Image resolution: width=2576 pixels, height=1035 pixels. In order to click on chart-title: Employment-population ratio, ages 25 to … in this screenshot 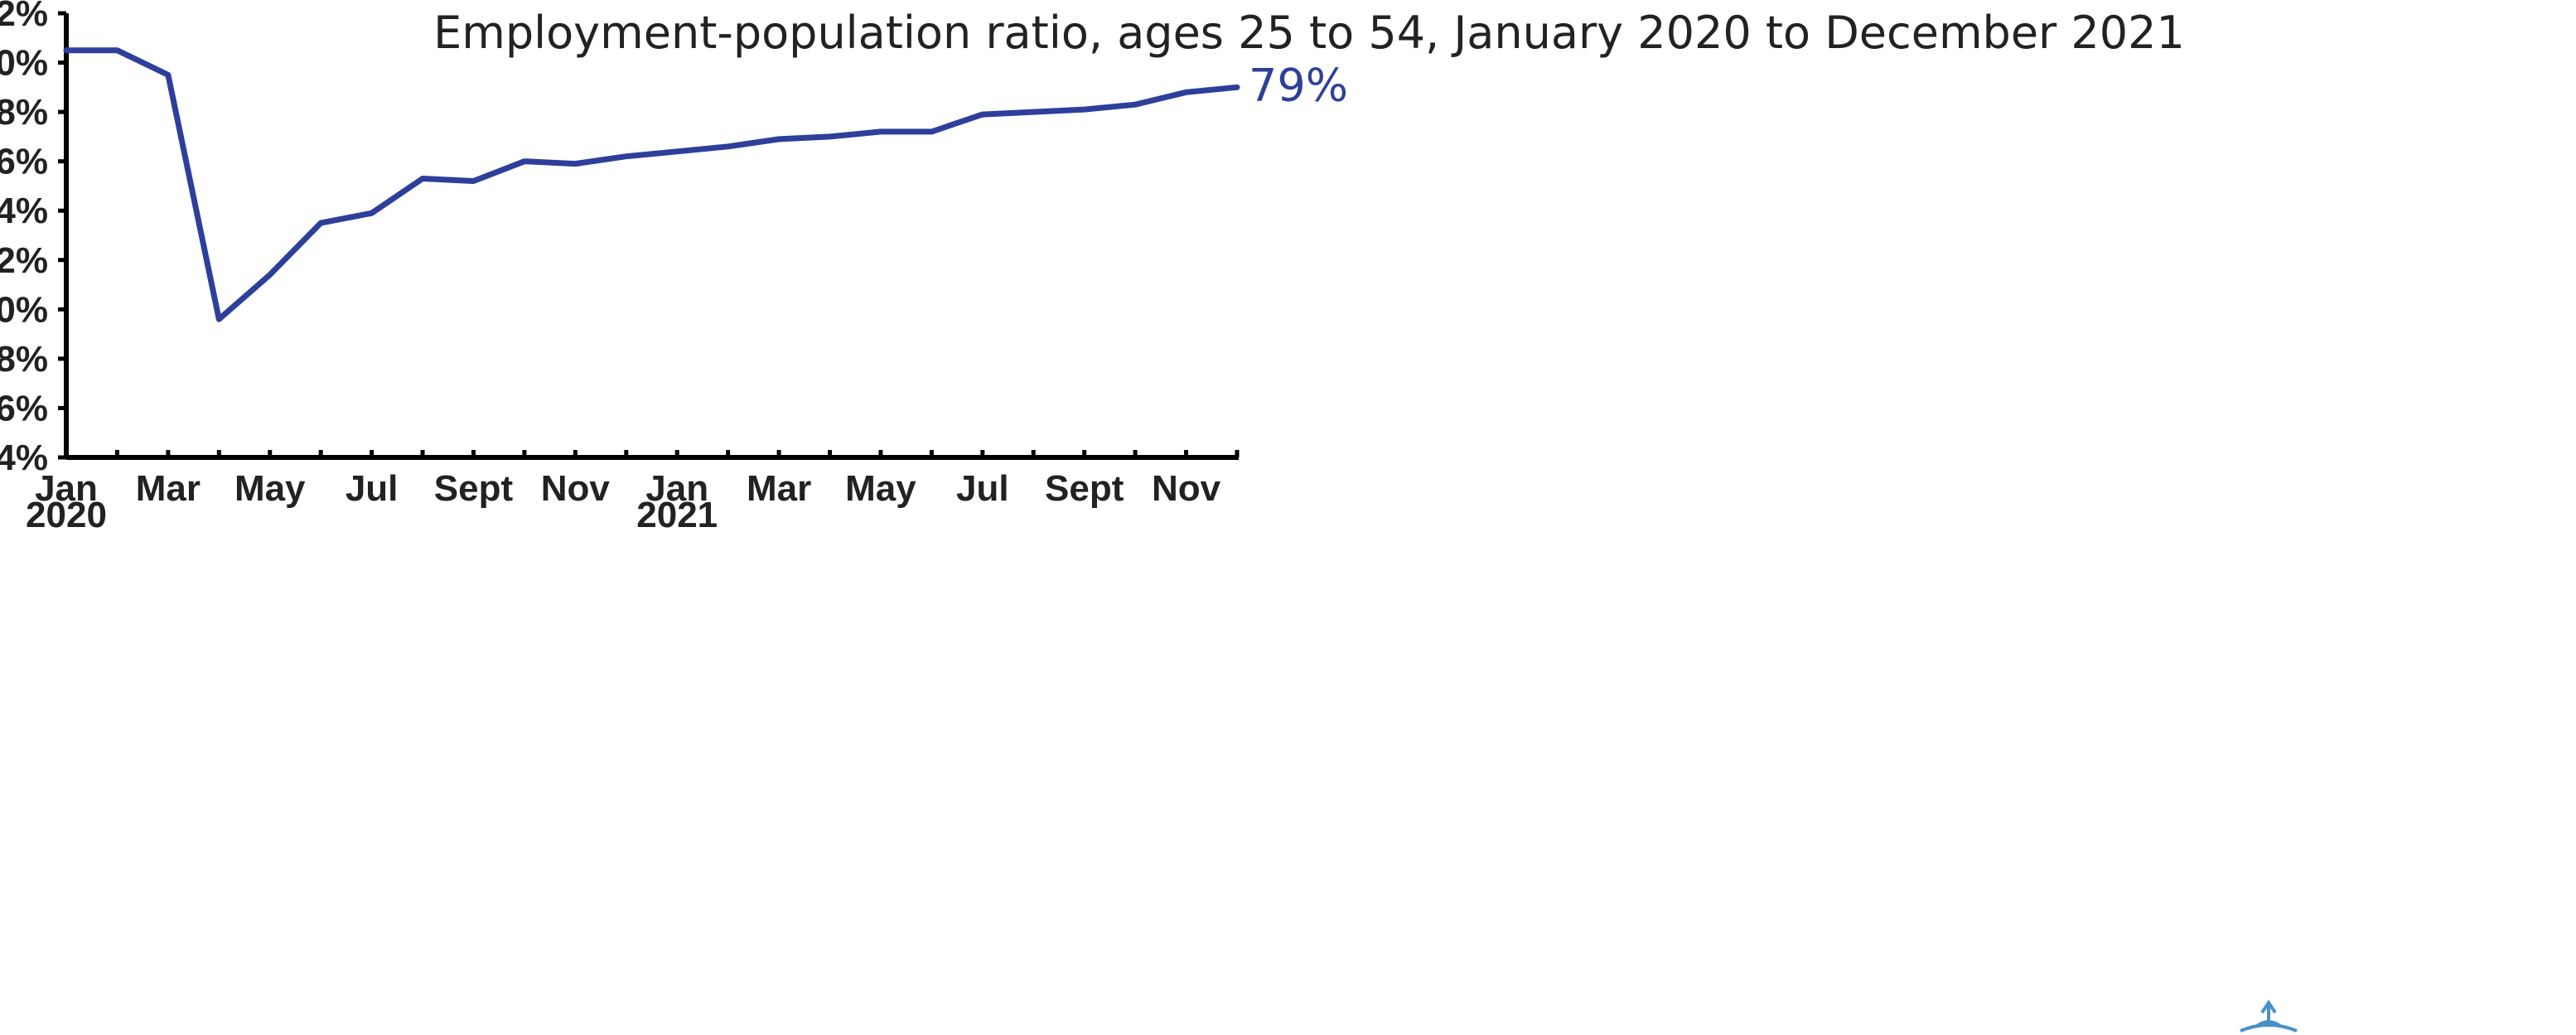, I will do `click(1309, 33)`.